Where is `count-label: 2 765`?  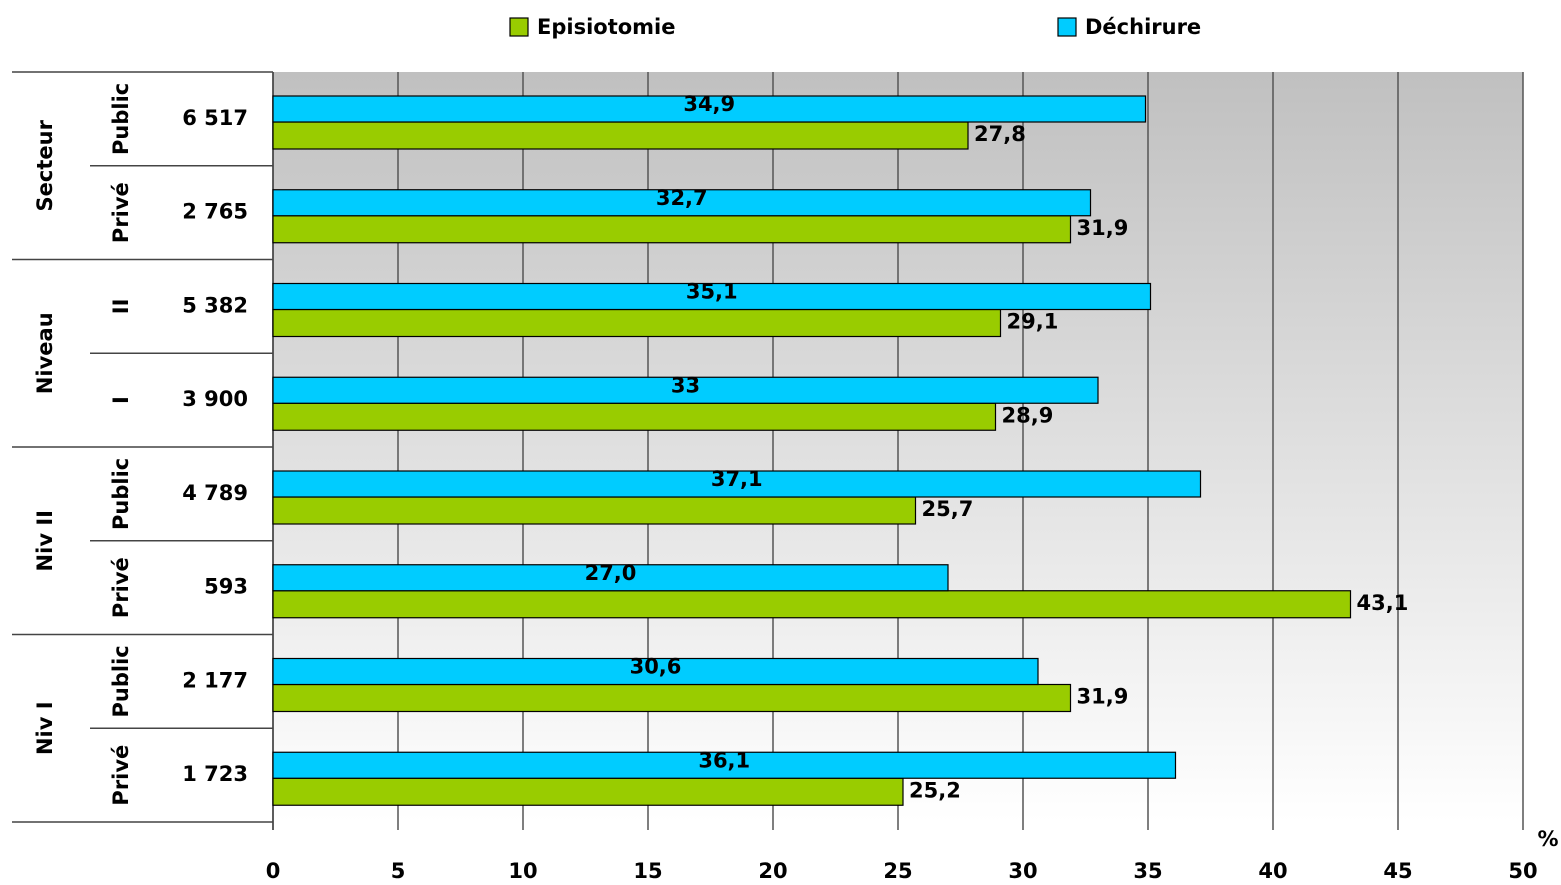 count-label: 2 765 is located at coordinates (215, 212).